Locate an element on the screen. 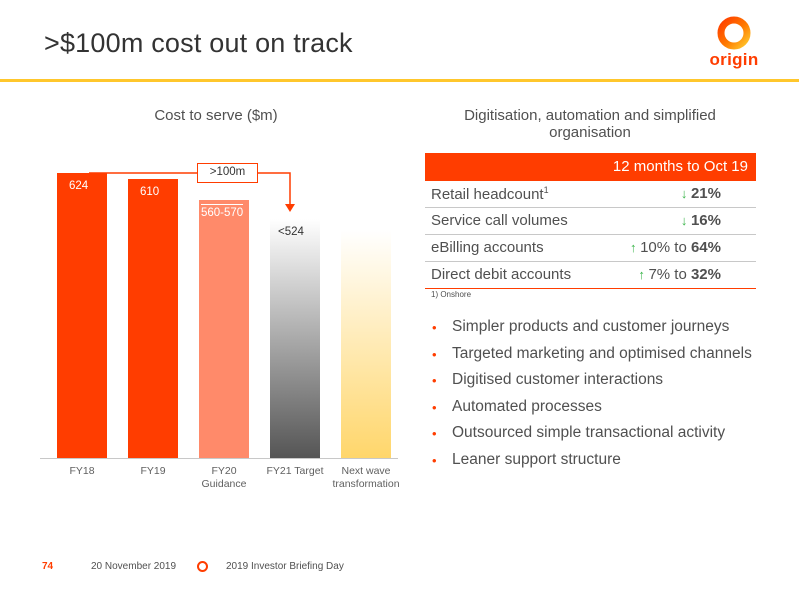 This screenshot has height=600, width=799. x-tick-label: FY18 is located at coordinates (82, 471).